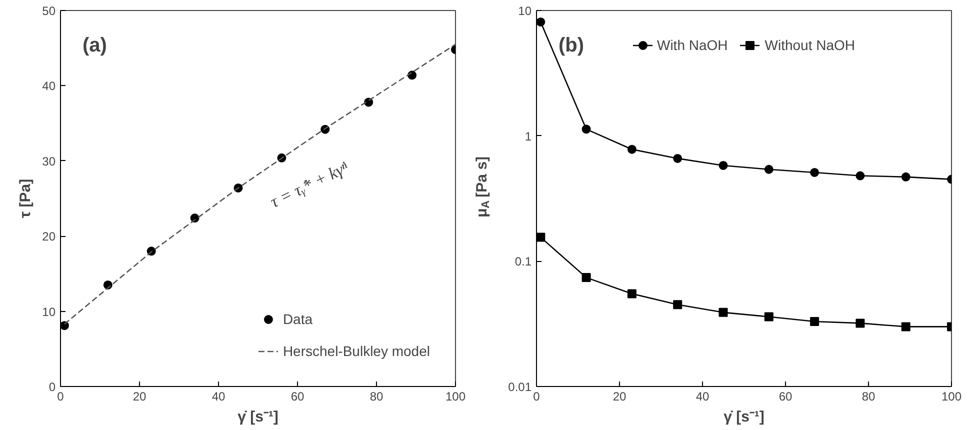 This screenshot has width=977, height=430. What do you see at coordinates (810, 45) in the screenshot?
I see `legend-label: Without NaOH` at bounding box center [810, 45].